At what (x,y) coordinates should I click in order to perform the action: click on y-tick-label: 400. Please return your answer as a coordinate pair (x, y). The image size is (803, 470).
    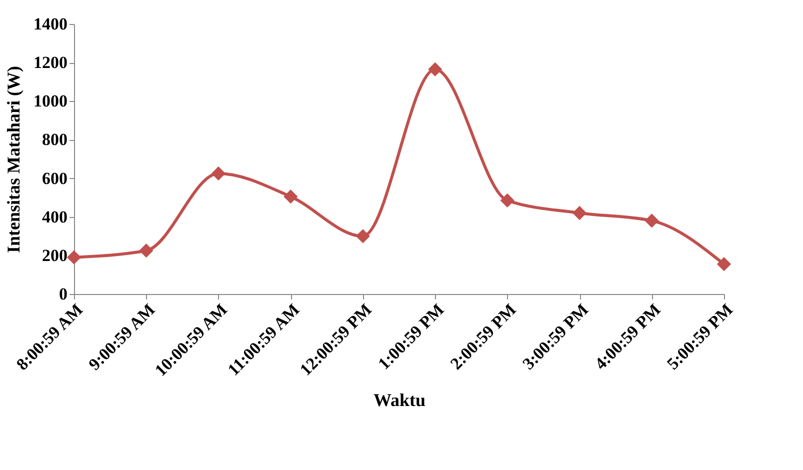
    Looking at the image, I should click on (55, 216).